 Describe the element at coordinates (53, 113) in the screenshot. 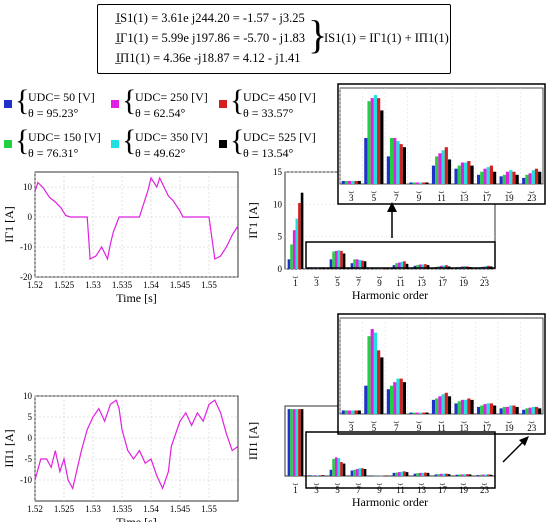

I see `legend-theta-1: θ = 95.23°` at that location.